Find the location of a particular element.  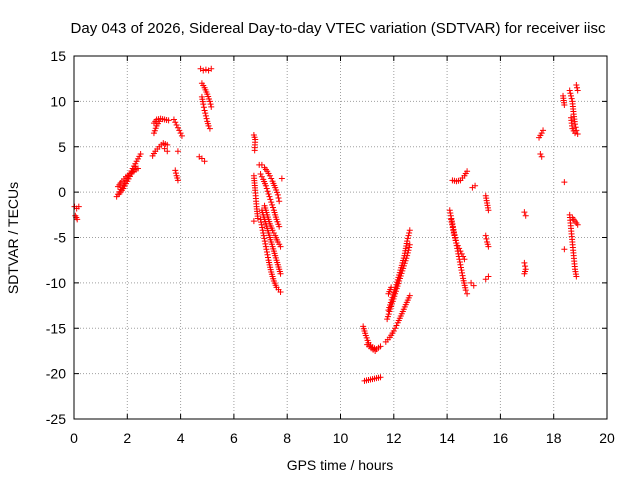

x-tick-label: 6 is located at coordinates (234, 438).